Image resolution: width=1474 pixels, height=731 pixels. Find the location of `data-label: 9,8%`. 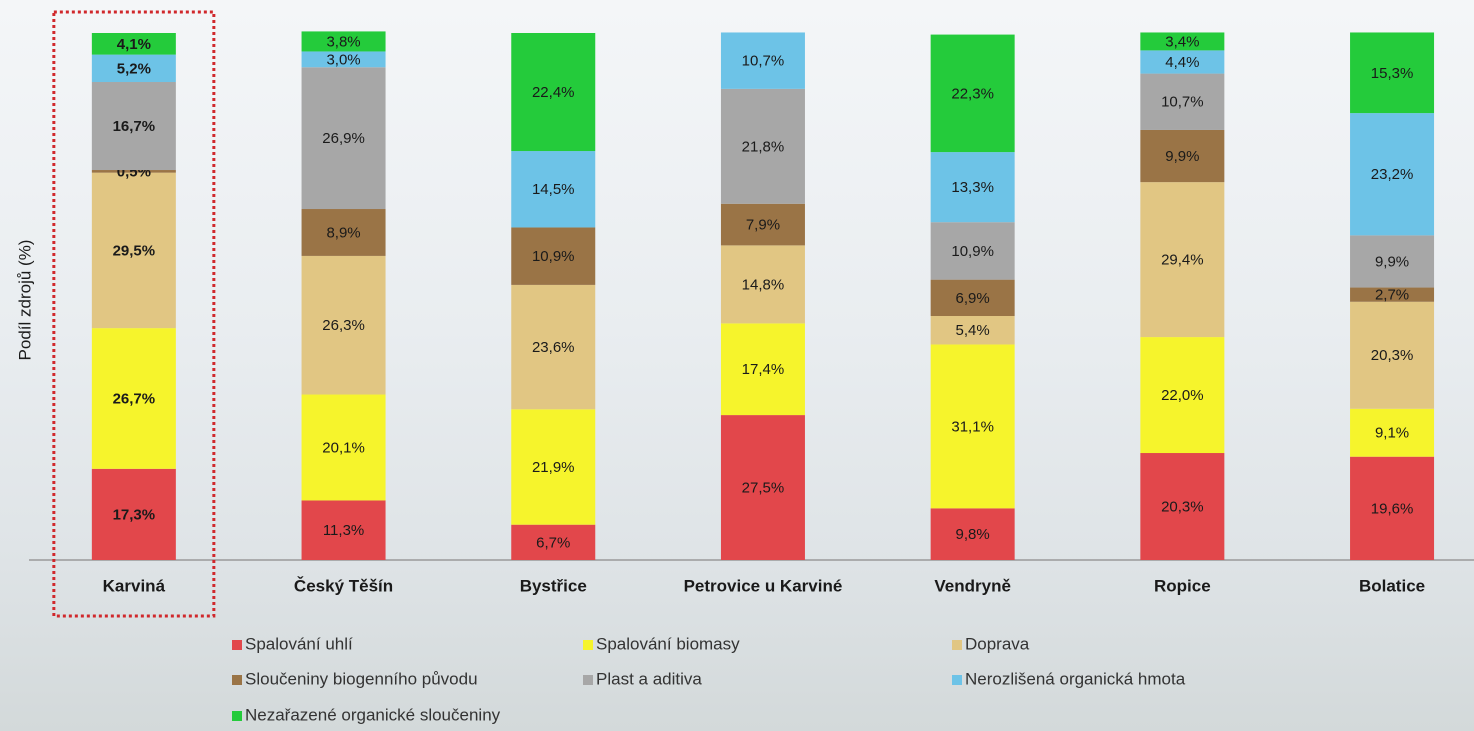

data-label: 9,8% is located at coordinates (973, 534).